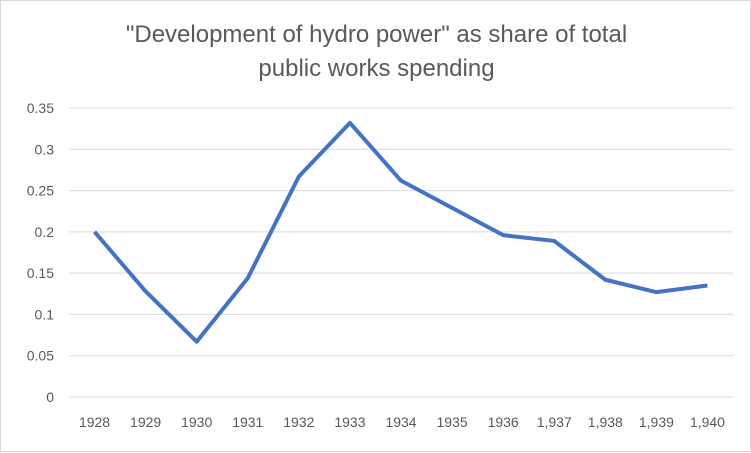 The image size is (751, 453). What do you see at coordinates (145, 422) in the screenshot?
I see `x-tick-label: 1929` at bounding box center [145, 422].